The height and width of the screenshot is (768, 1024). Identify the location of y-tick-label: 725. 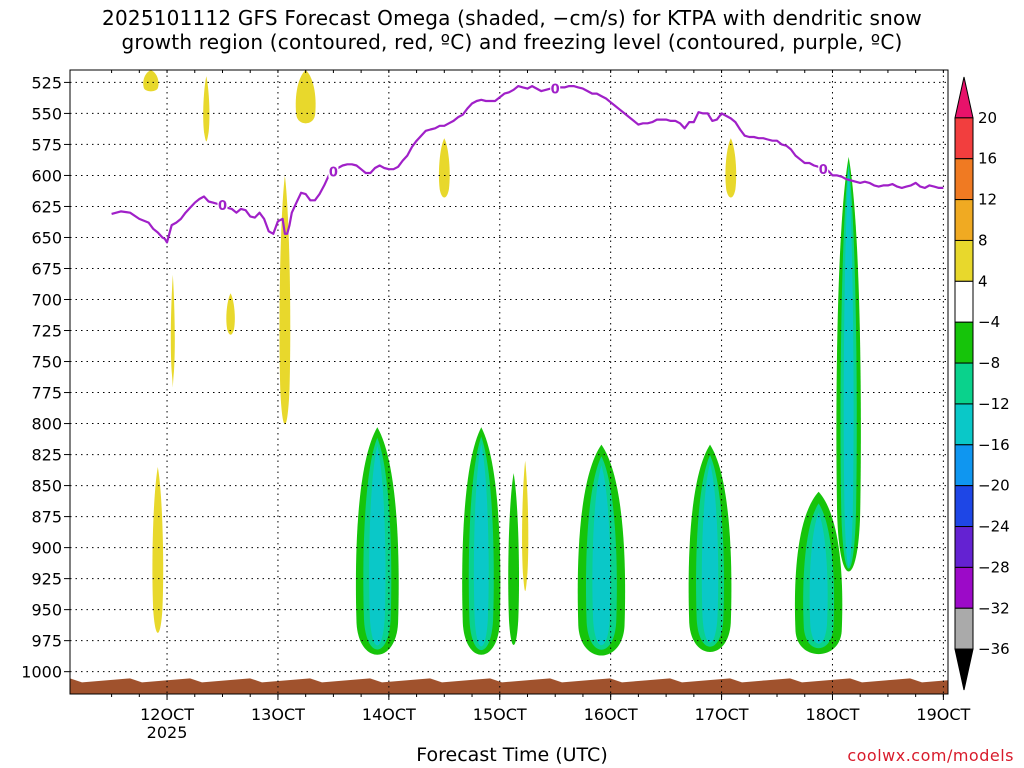
(46, 331).